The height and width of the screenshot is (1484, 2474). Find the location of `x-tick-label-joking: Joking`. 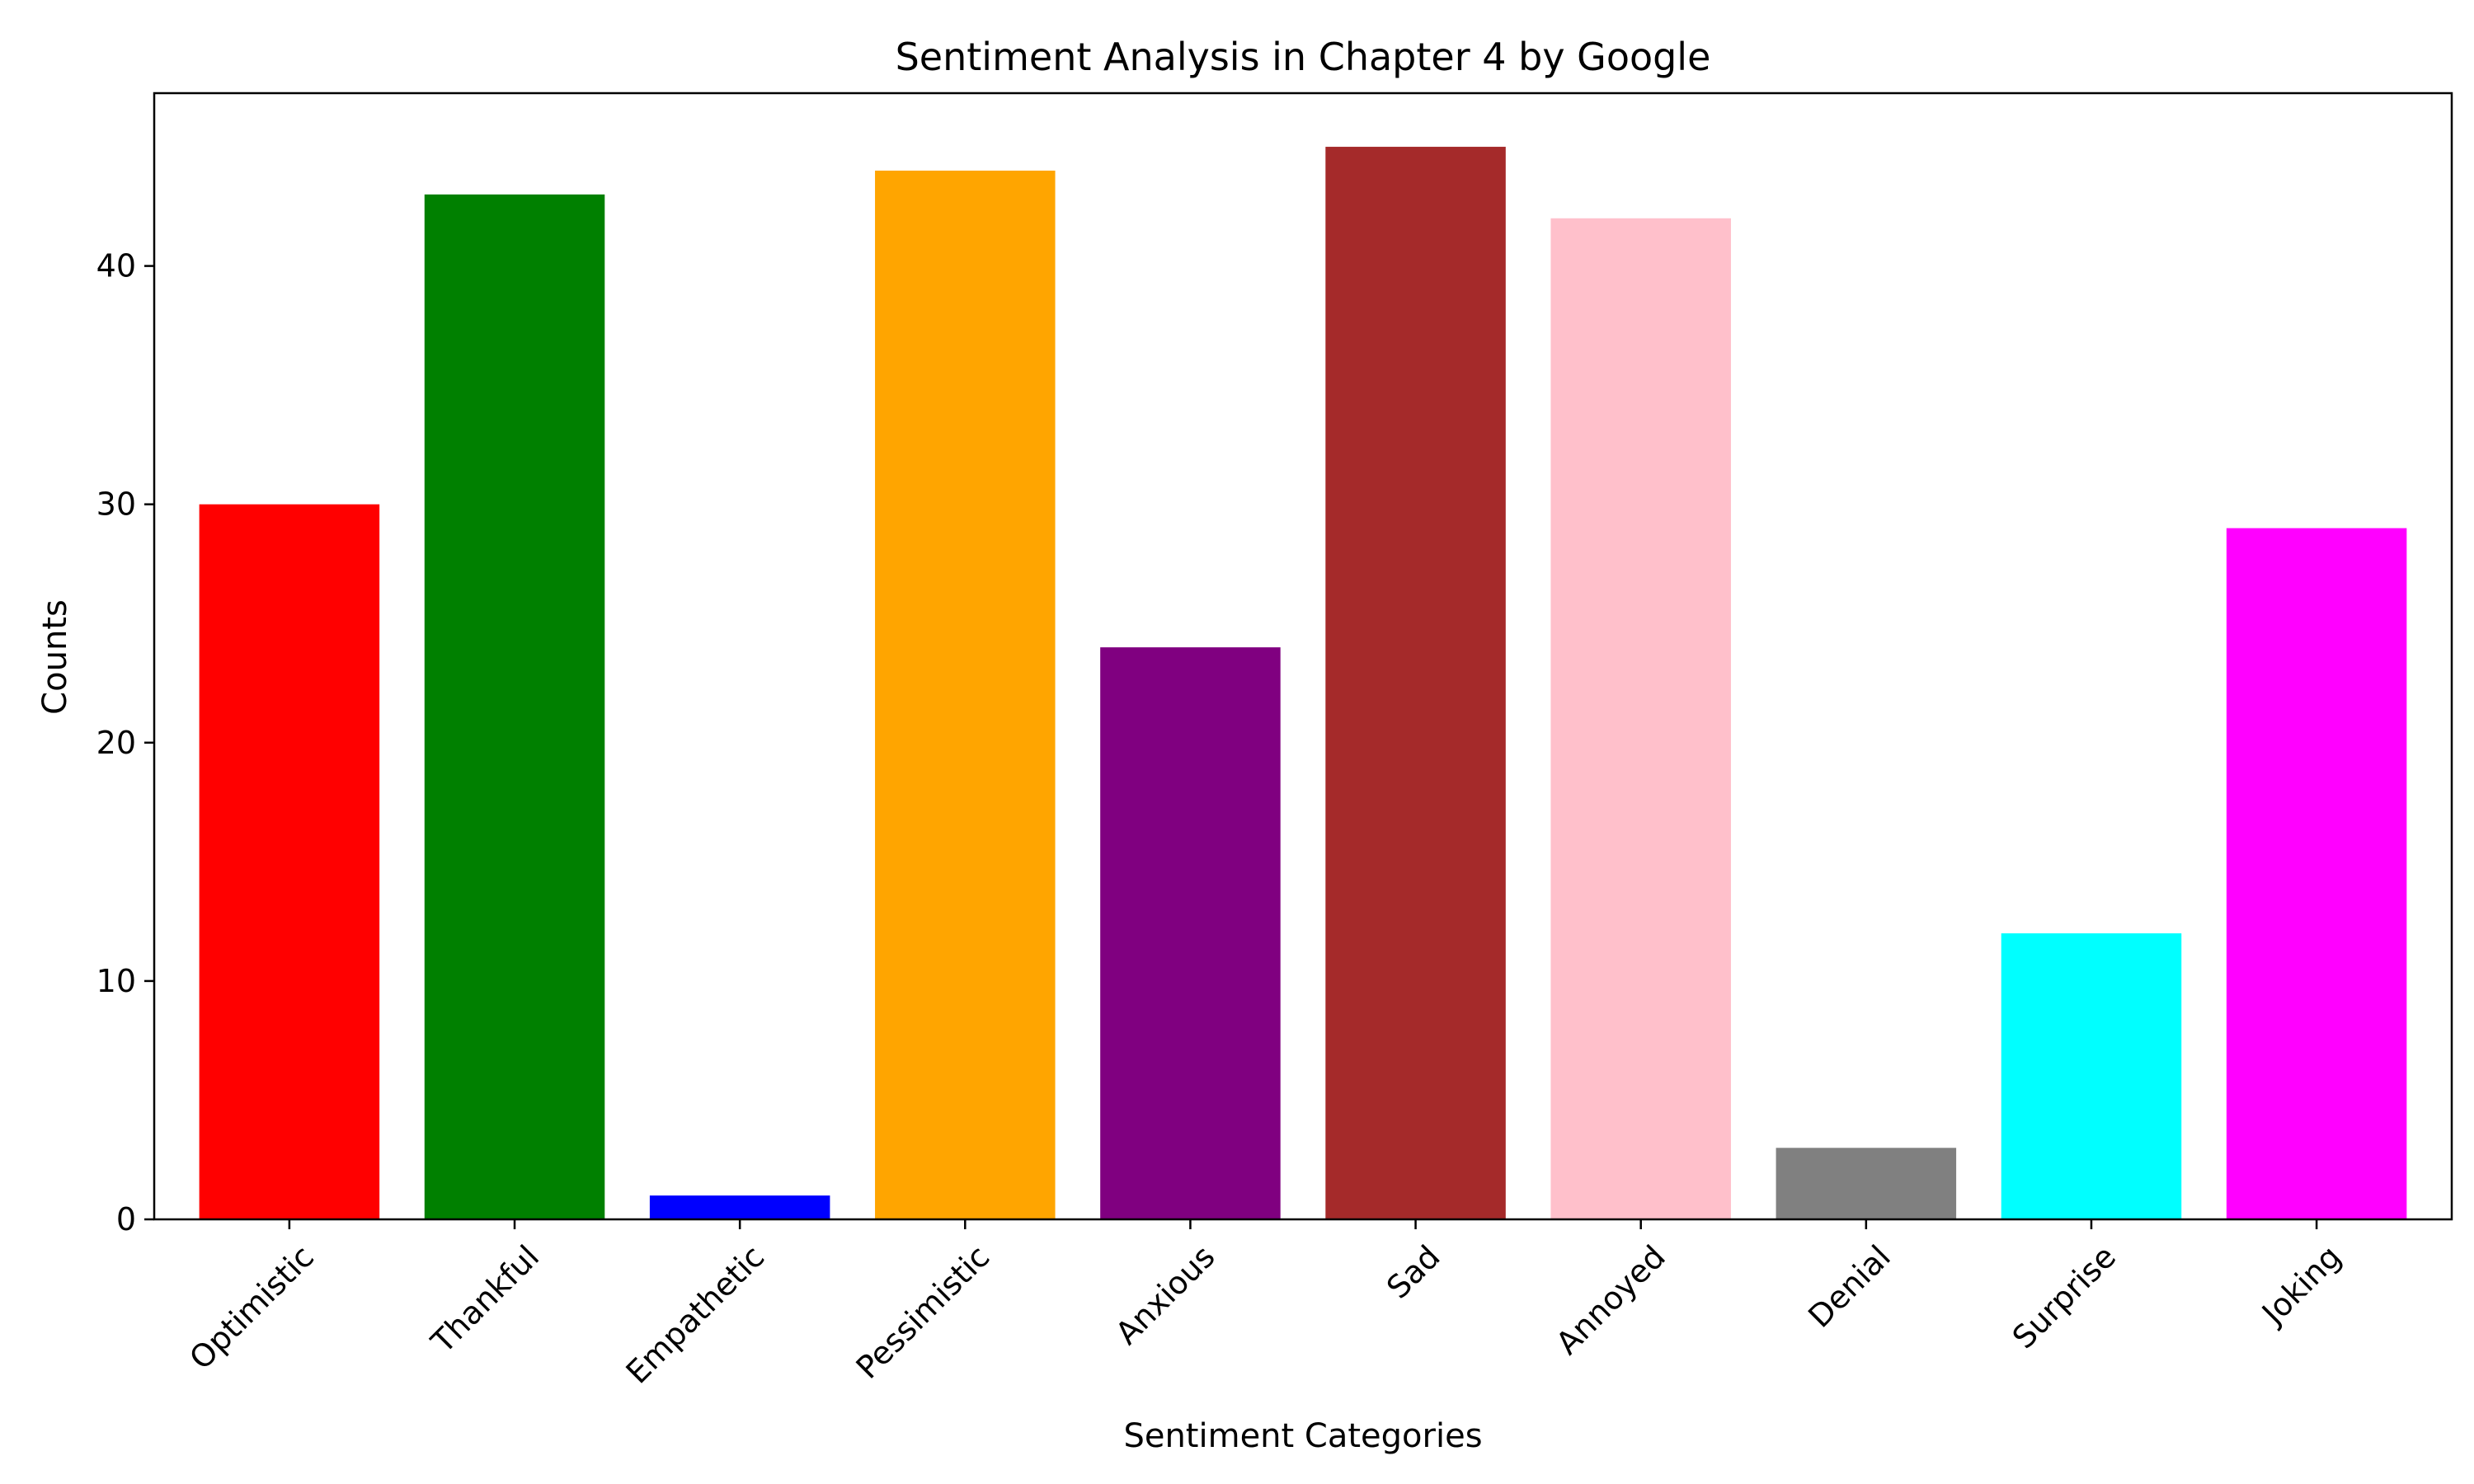

x-tick-label-joking: Joking is located at coordinates (2301, 1285).